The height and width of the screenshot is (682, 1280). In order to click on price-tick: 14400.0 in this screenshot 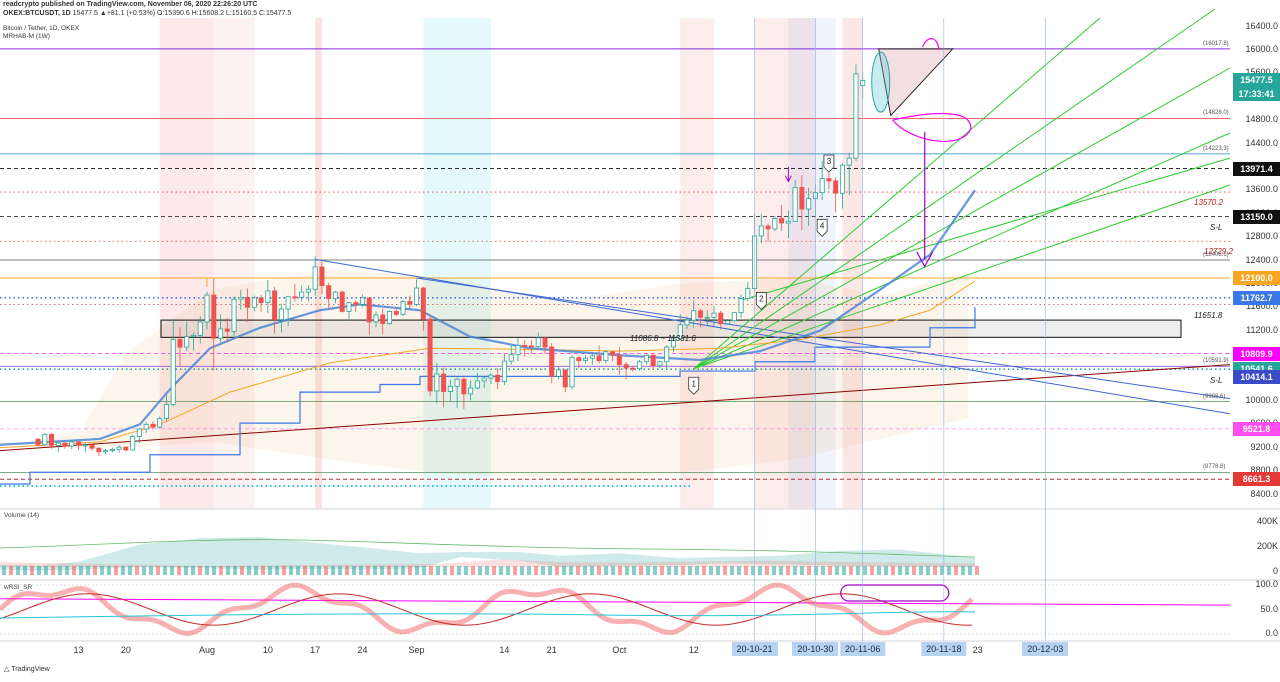, I will do `click(1261, 142)`.